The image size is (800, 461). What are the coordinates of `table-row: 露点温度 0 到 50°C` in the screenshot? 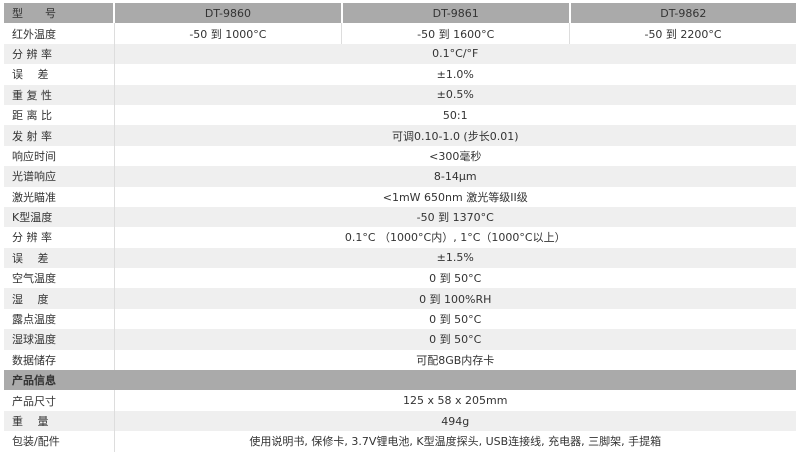 It's located at (400, 319).